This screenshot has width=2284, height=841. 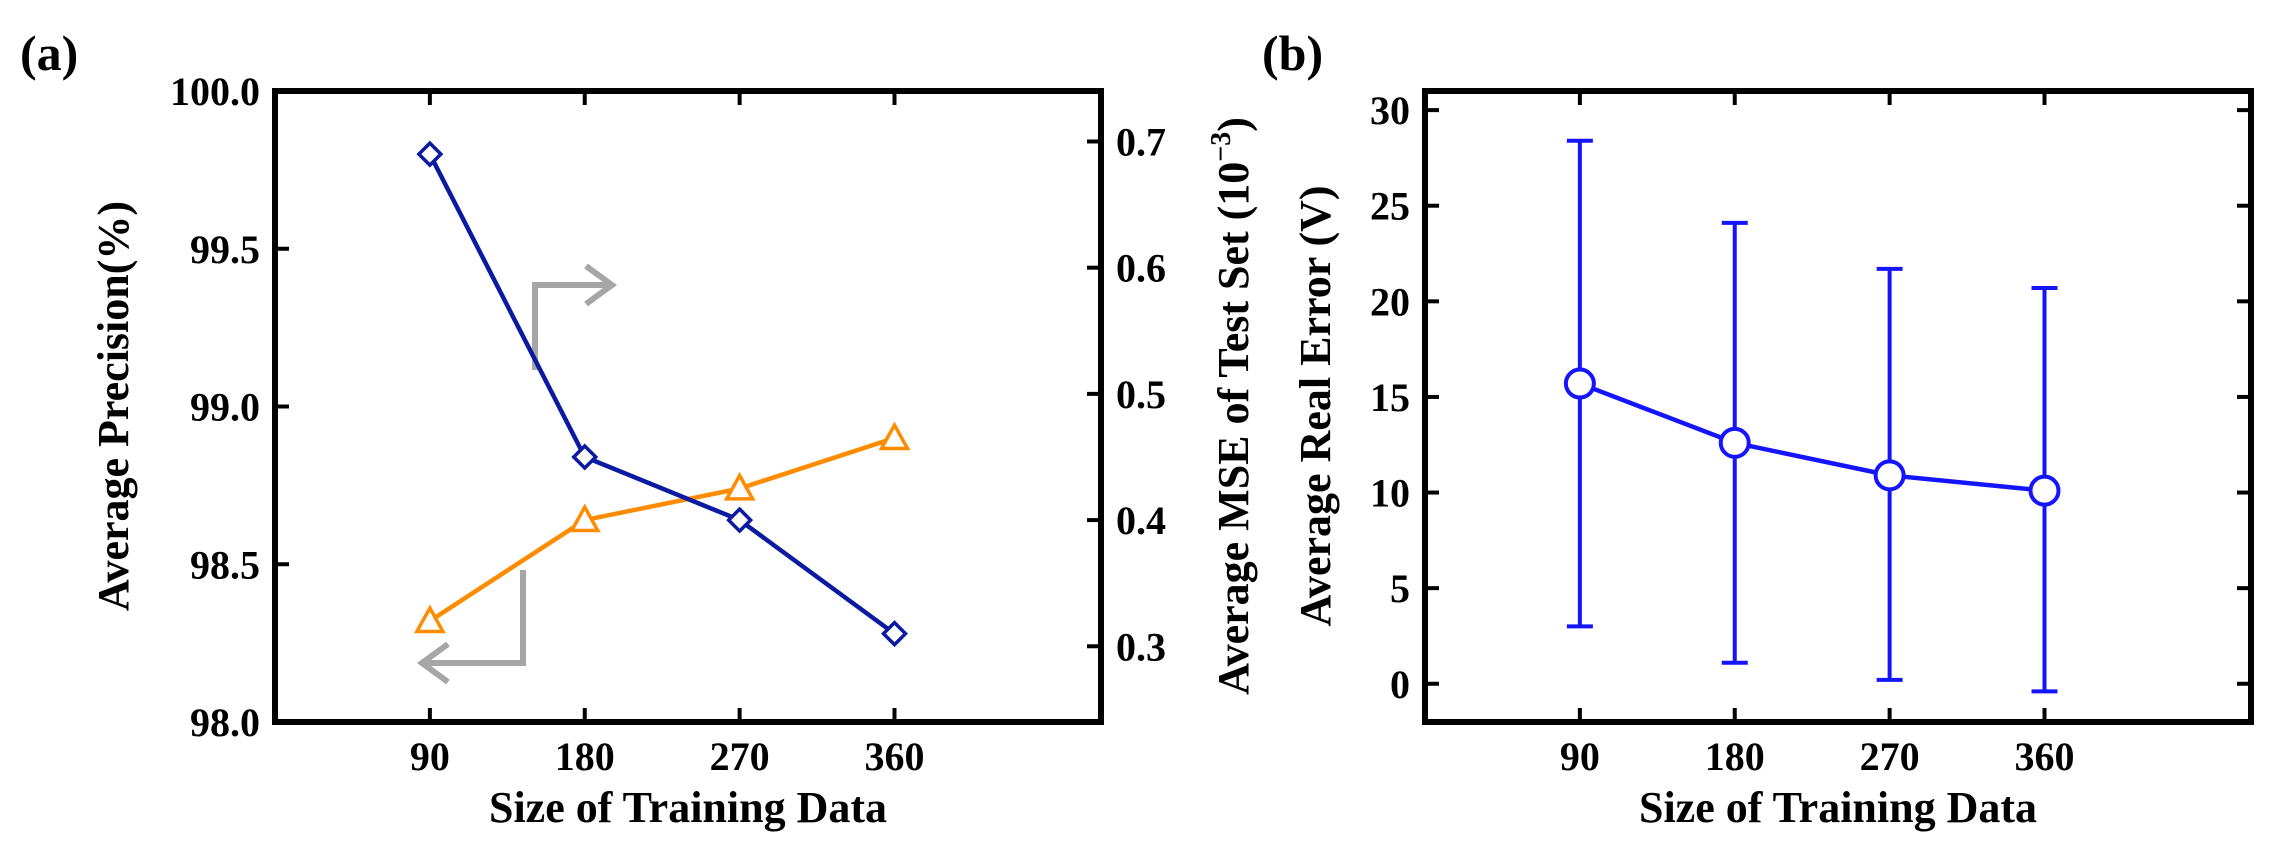 I want to click on arrow-right-head, so click(x=601, y=285).